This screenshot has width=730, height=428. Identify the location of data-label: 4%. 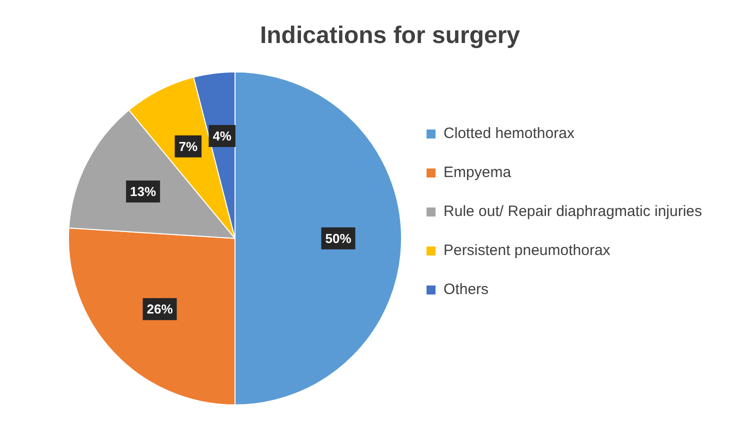
(222, 136).